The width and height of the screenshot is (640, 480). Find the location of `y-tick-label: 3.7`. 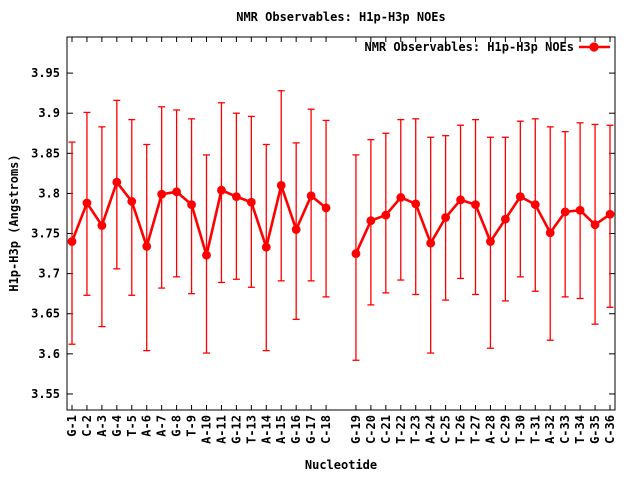

y-tick-label: 3.7 is located at coordinates (49, 274).